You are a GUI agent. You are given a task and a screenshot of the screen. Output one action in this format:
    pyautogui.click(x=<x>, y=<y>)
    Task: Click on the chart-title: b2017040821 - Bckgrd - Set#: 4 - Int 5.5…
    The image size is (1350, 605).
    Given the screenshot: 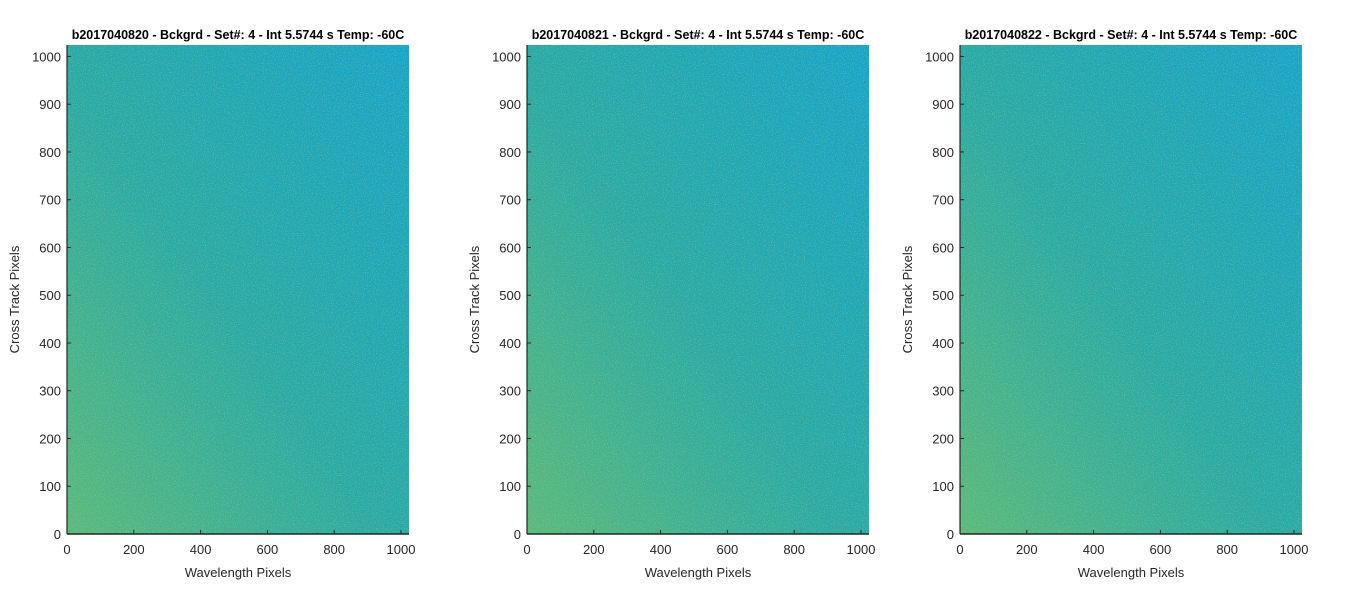 What is the action you would take?
    pyautogui.click(x=698, y=35)
    